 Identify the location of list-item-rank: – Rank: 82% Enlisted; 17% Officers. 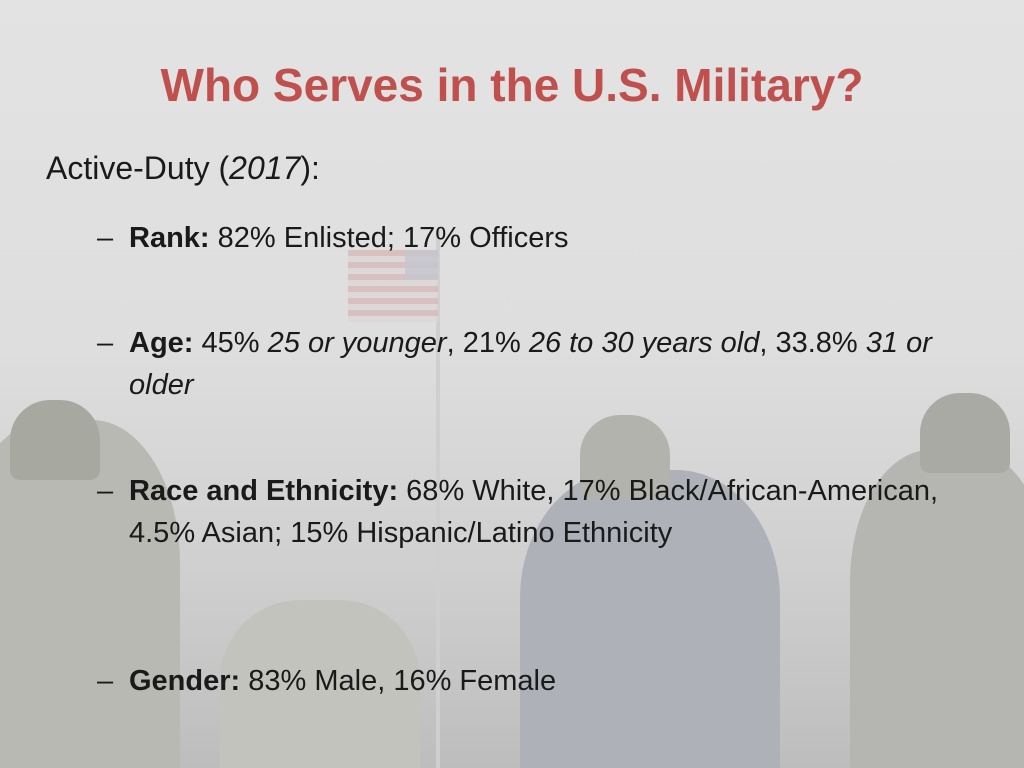
(522, 238).